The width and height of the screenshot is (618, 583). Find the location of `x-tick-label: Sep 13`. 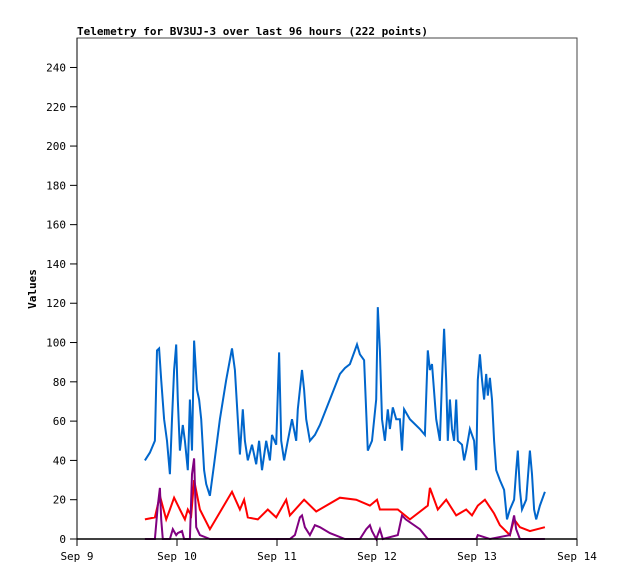

x-tick-label: Sep 13 is located at coordinates (477, 556).